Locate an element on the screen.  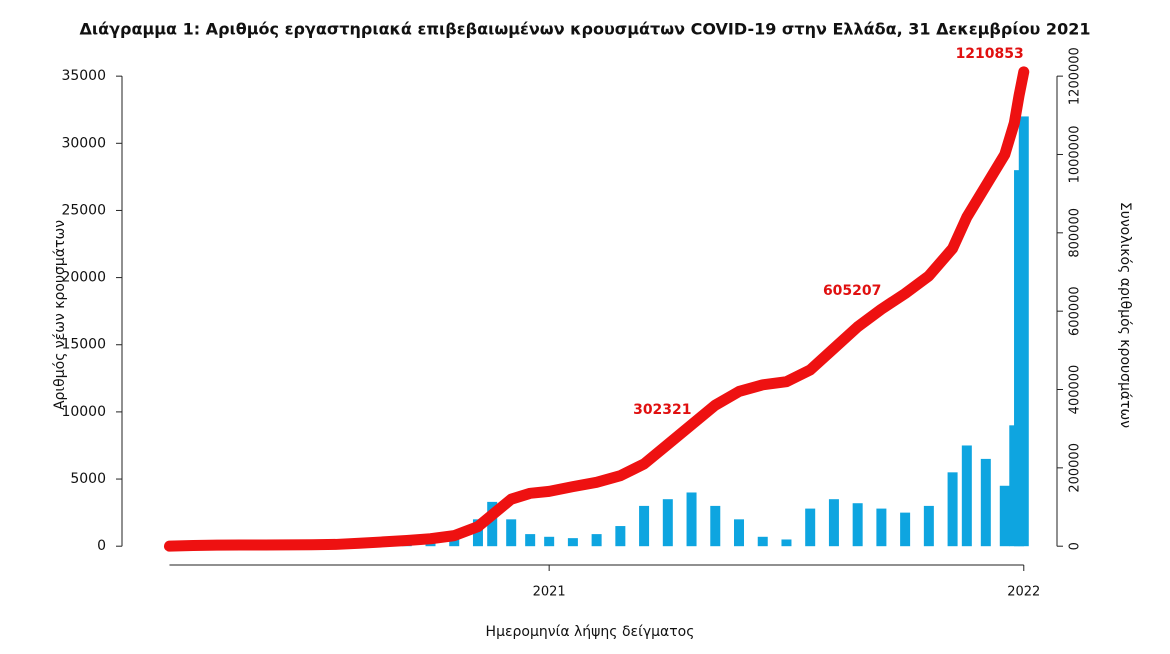
y2-tick-label: 600000 is located at coordinates (1075, 311).